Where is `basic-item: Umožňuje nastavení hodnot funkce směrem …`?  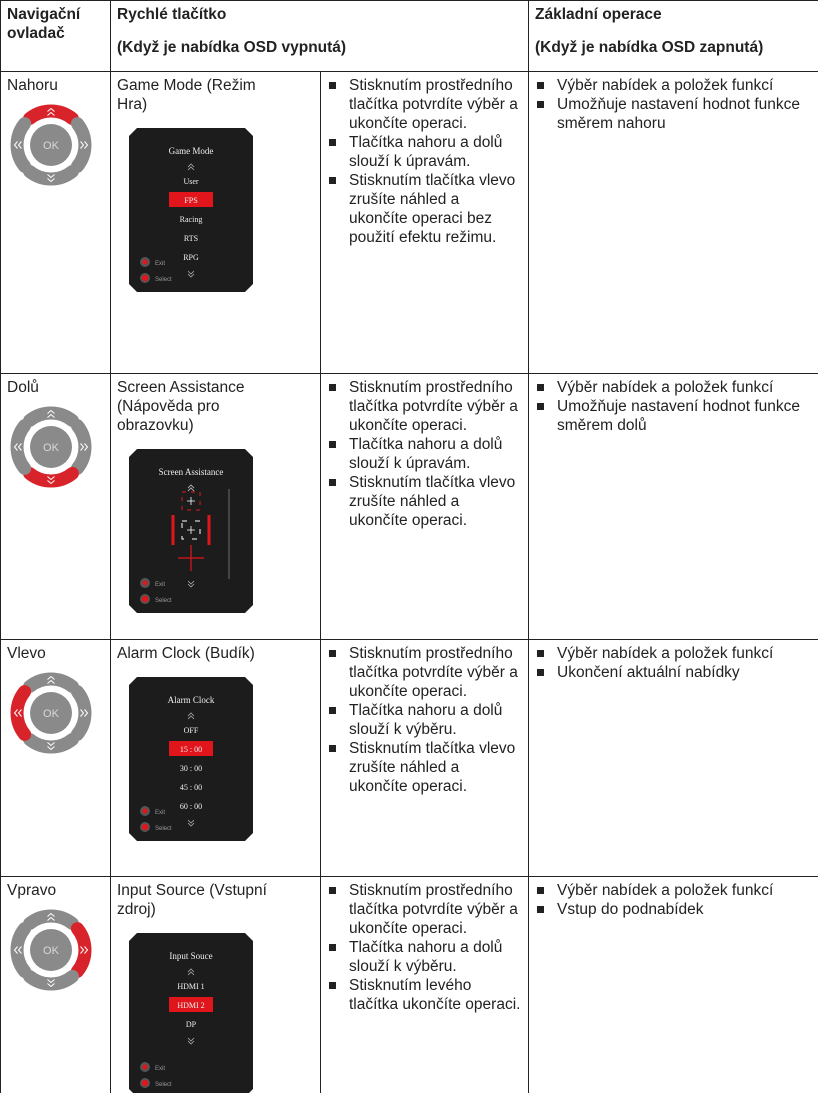
basic-item: Umožňuje nastavení hodnot funkce směrem … is located at coordinates (673, 114).